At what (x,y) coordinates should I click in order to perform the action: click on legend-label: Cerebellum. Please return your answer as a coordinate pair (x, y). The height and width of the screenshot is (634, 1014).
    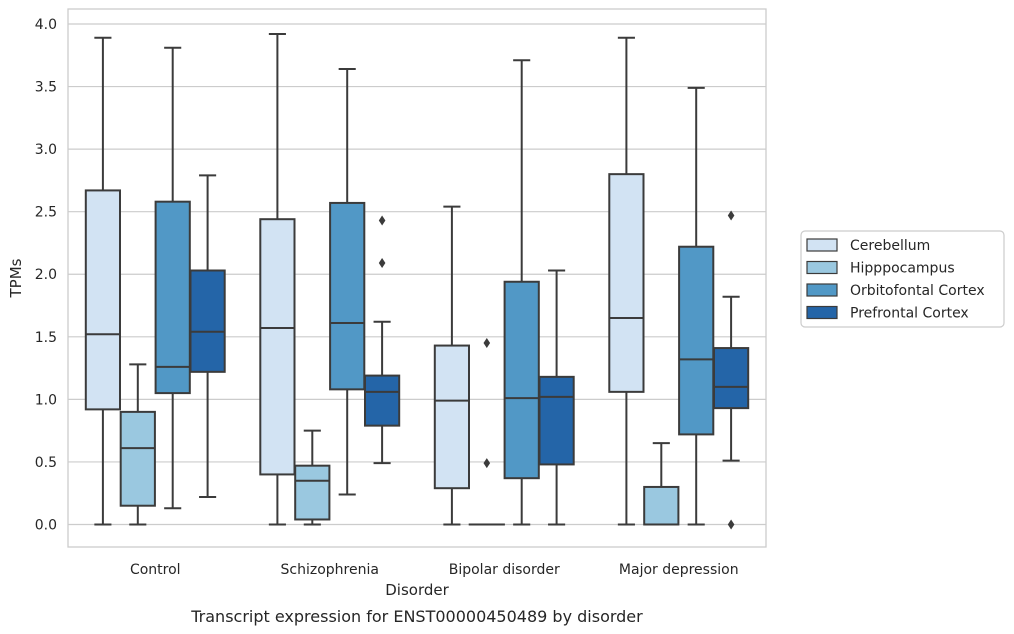
    Looking at the image, I should click on (890, 246).